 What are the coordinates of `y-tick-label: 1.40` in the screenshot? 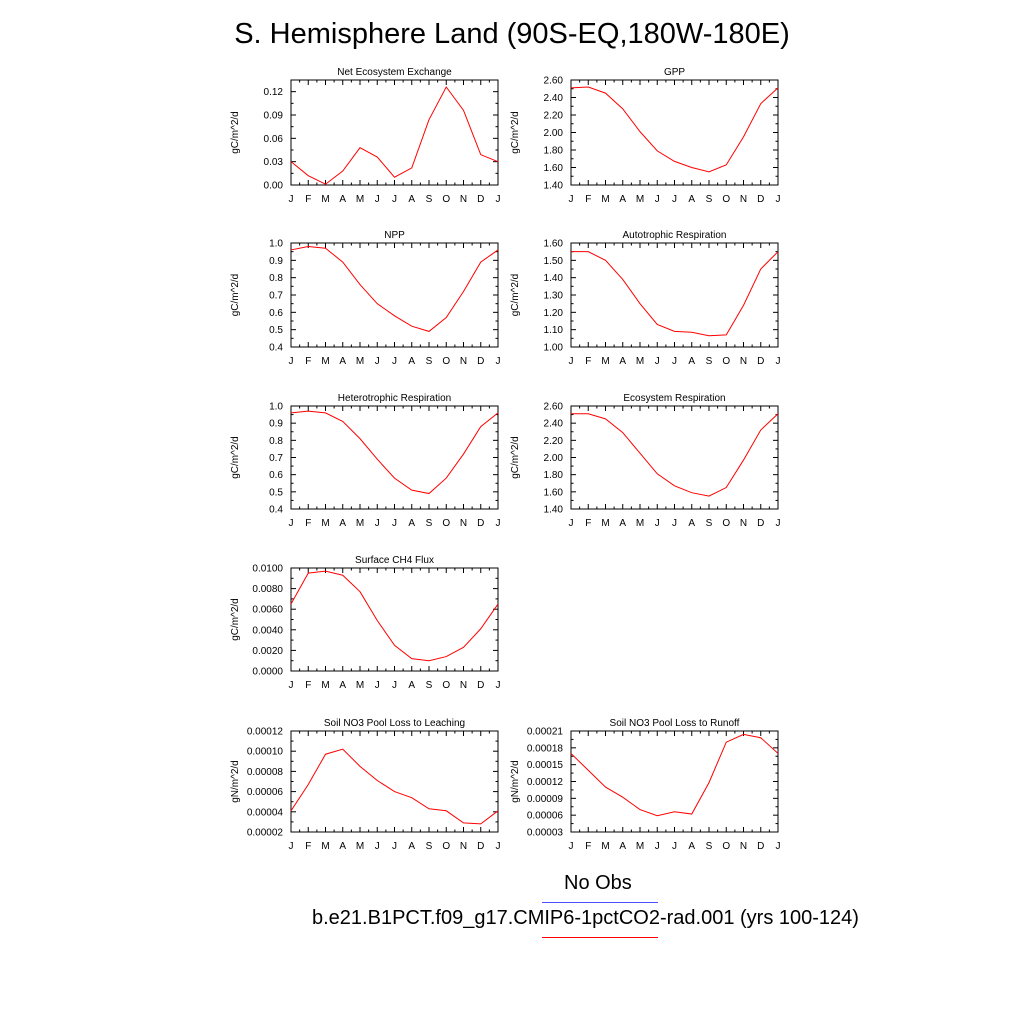 It's located at (554, 278).